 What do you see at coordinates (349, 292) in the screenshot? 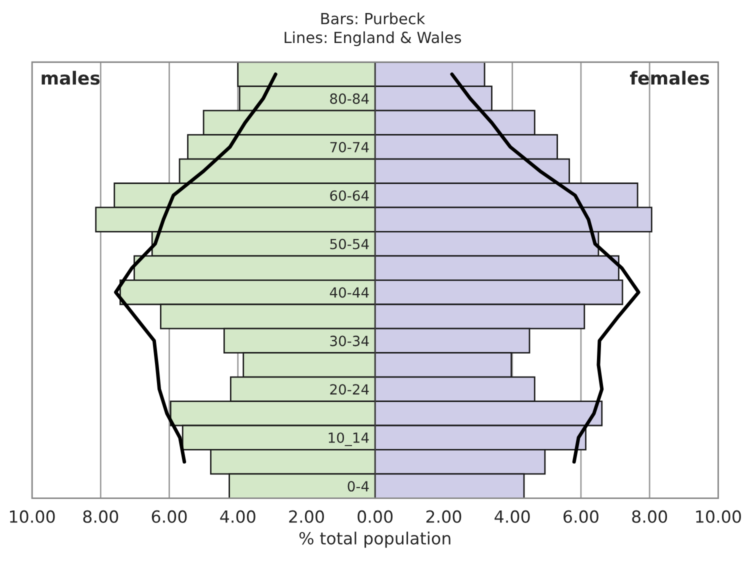
I see `y-tick-label: 40-44` at bounding box center [349, 292].